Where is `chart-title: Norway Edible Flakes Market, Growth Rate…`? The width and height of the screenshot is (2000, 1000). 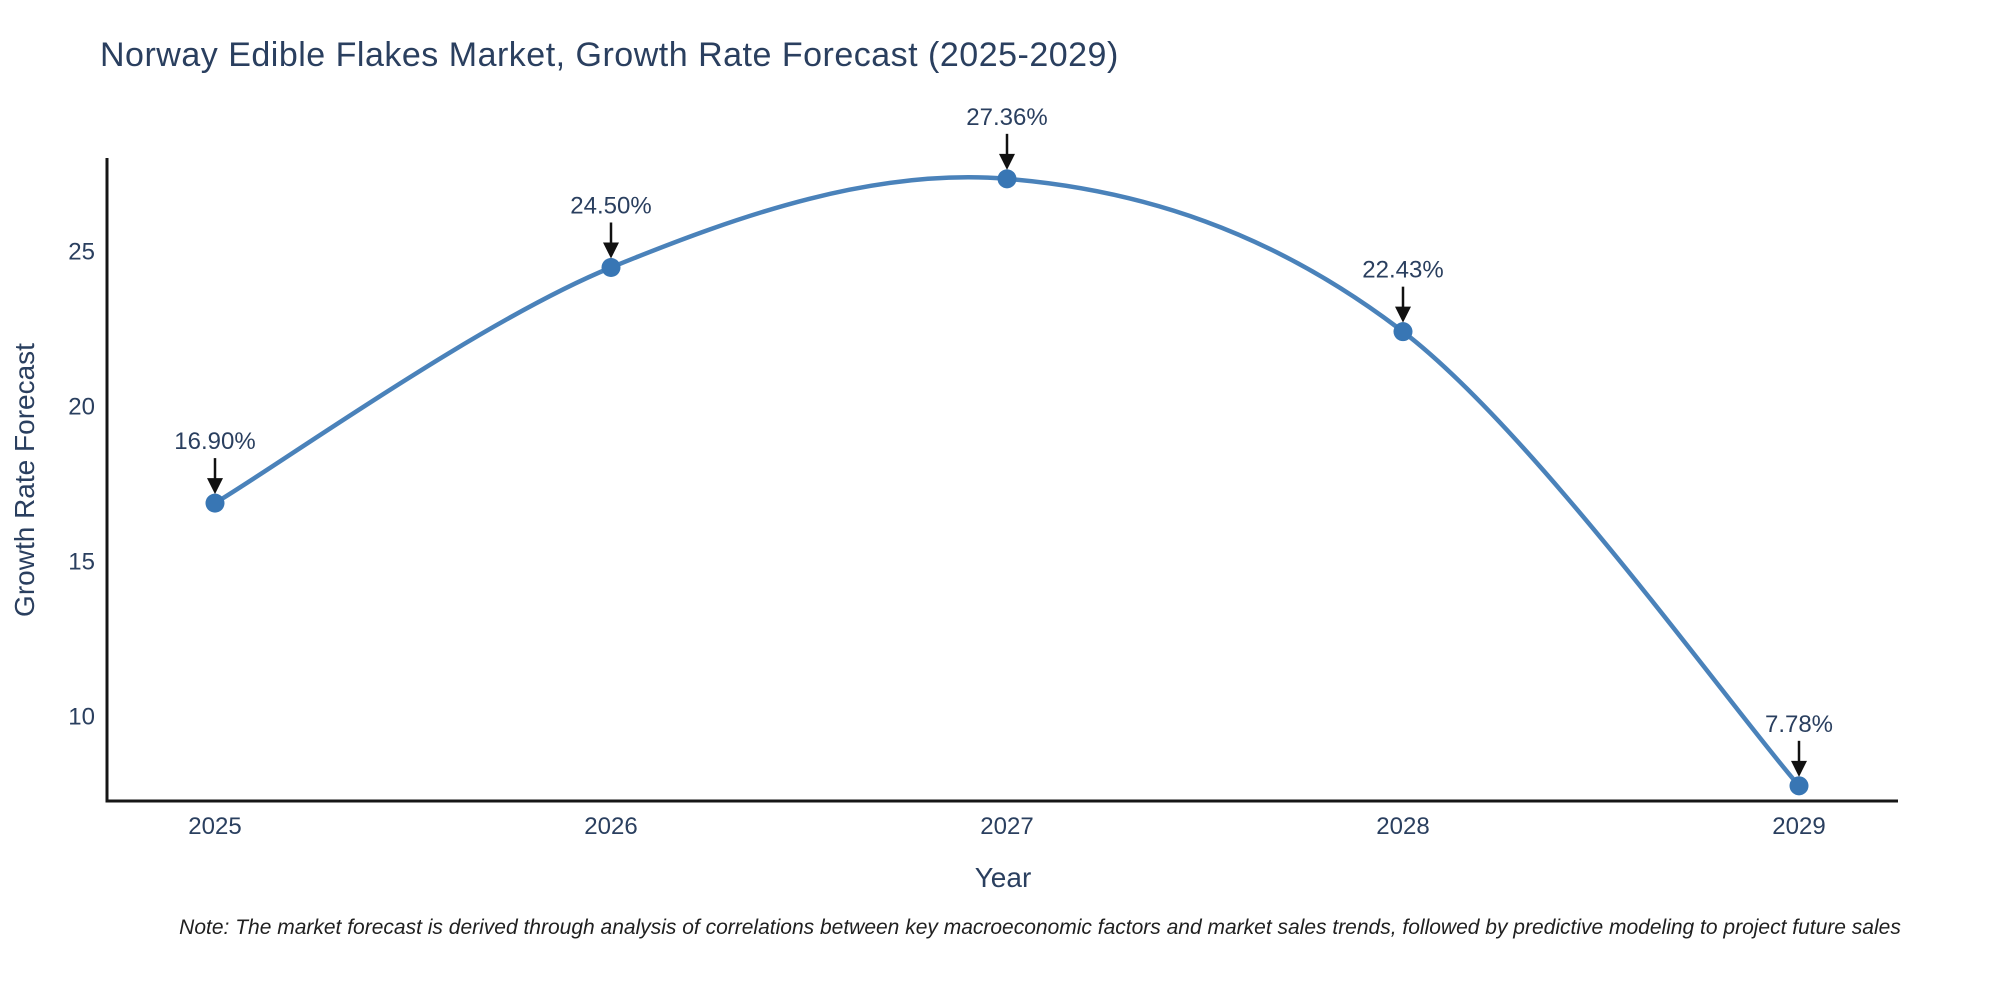
chart-title: Norway Edible Flakes Market, Growth Rate… is located at coordinates (609, 55).